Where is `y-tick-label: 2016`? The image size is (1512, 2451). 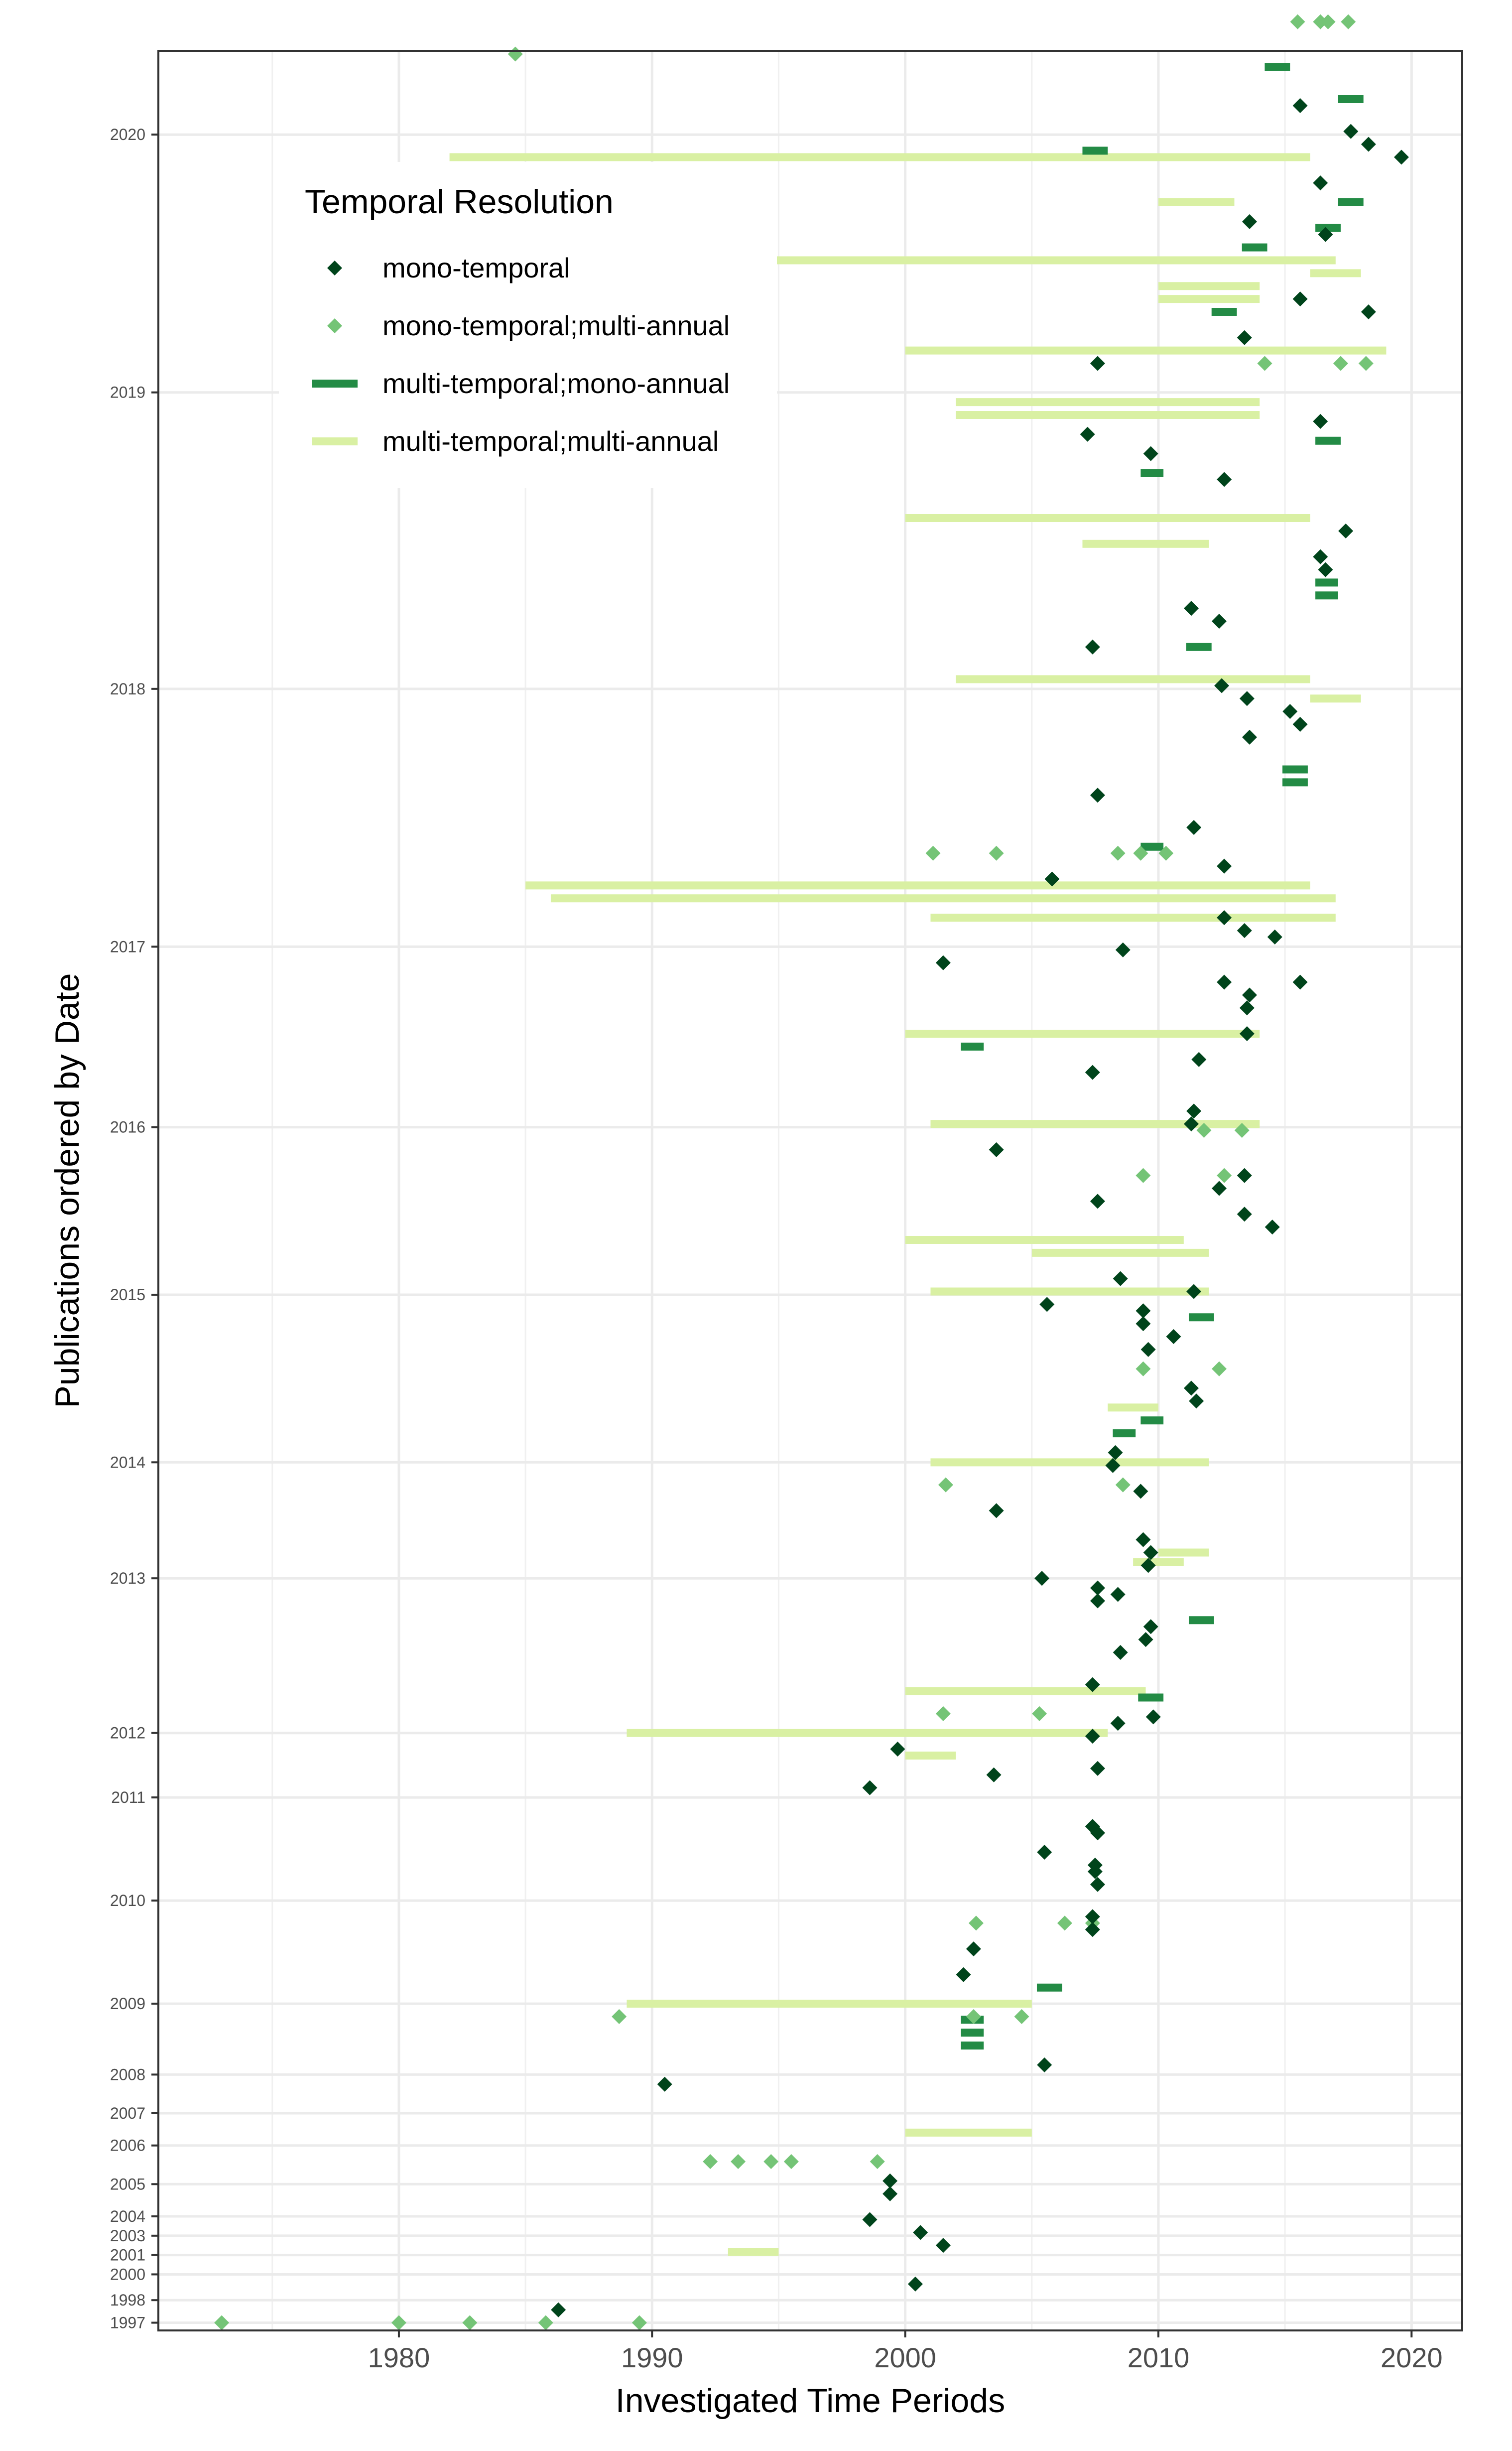 y-tick-label: 2016 is located at coordinates (127, 1127).